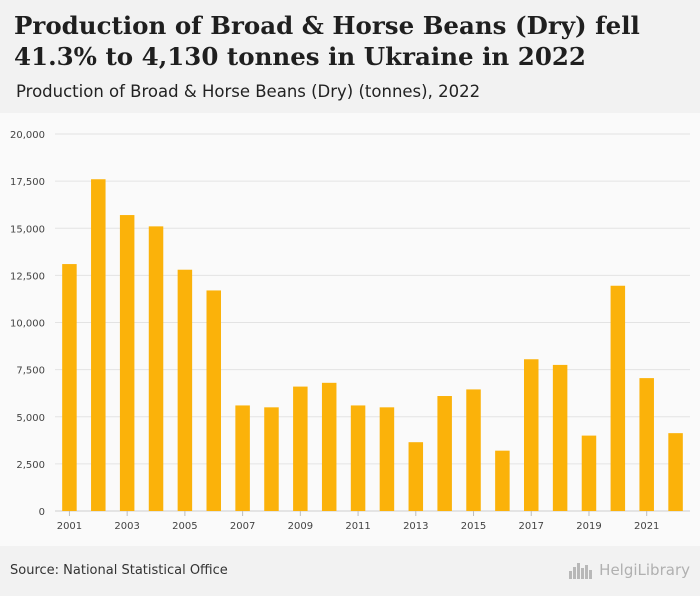  Describe the element at coordinates (358, 458) in the screenshot. I see `bar-2011` at that location.